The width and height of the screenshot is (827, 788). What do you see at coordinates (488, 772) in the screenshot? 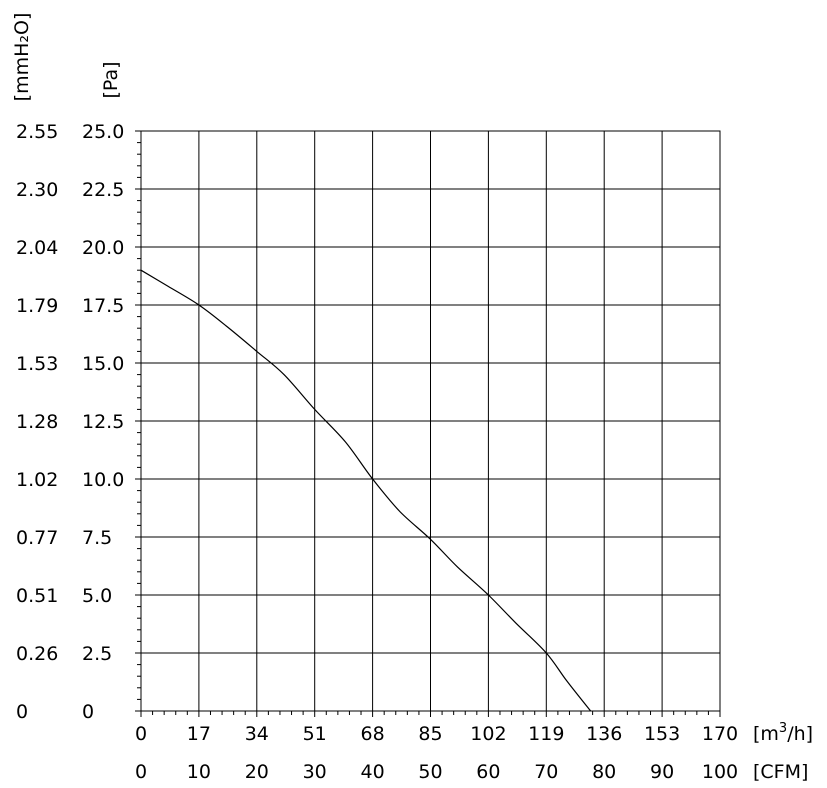
I see `x-tick-label-secondary: 60` at bounding box center [488, 772].